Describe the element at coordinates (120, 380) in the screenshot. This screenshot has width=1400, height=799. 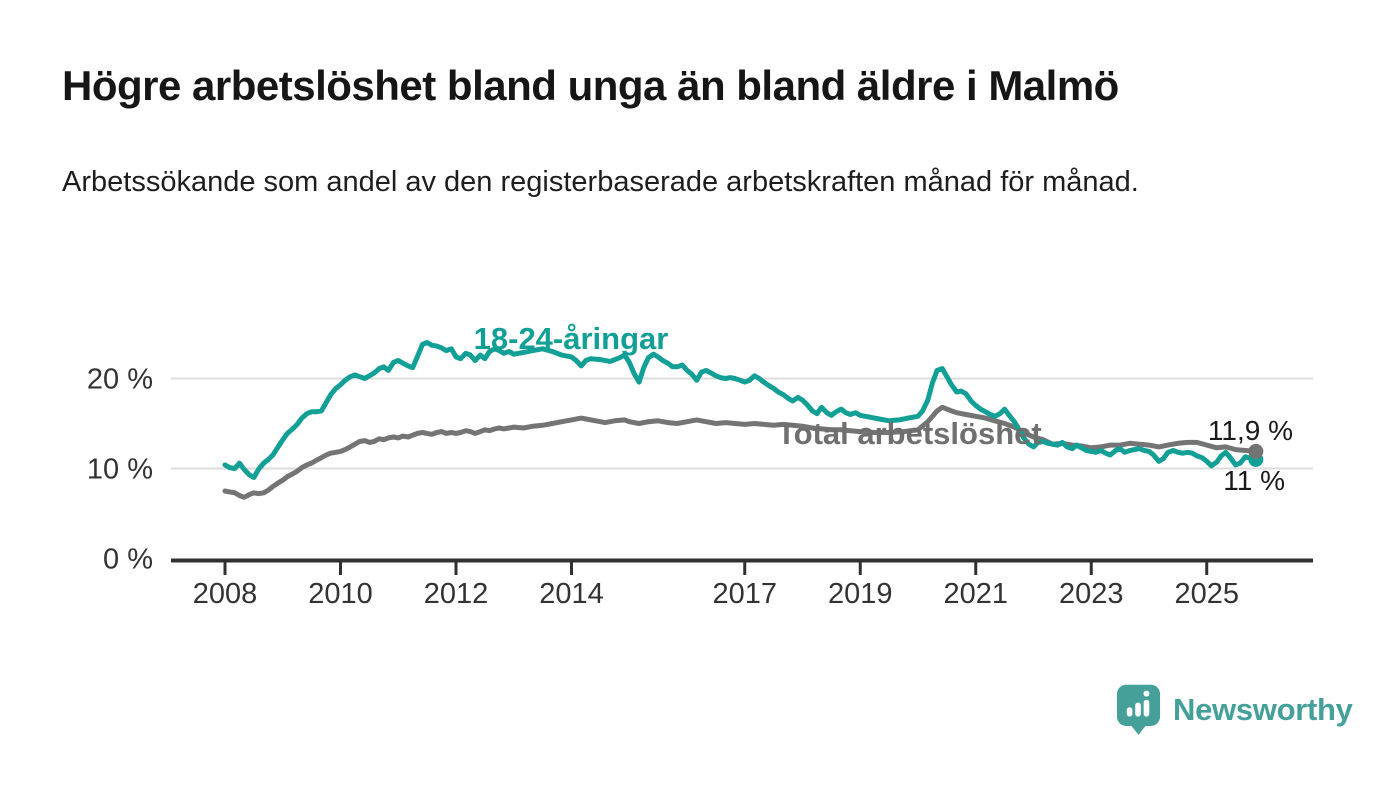
I see `y-tick-label: 20 %` at that location.